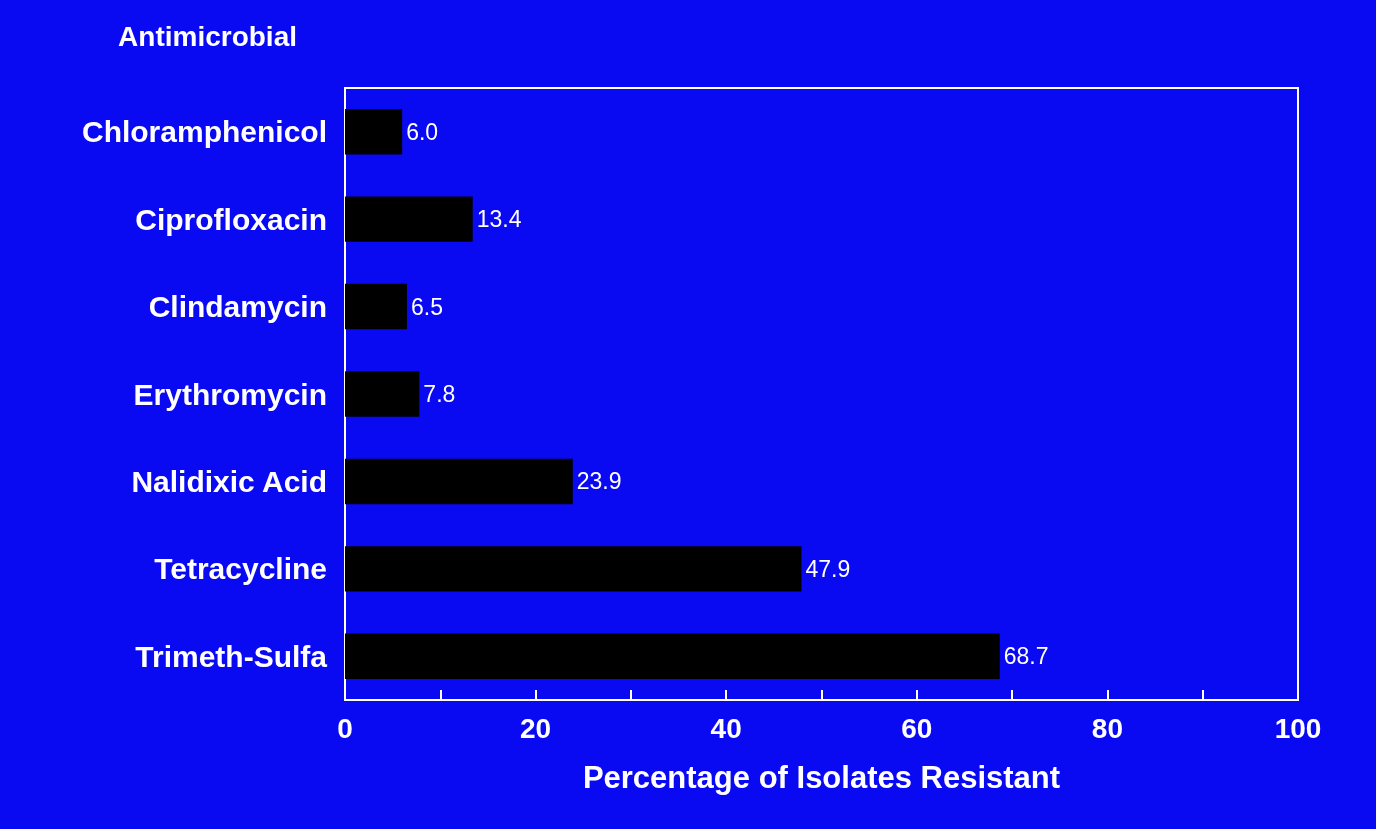 Image resolution: width=1376 pixels, height=829 pixels. What do you see at coordinates (422, 131) in the screenshot?
I see `data-label: 6.0` at bounding box center [422, 131].